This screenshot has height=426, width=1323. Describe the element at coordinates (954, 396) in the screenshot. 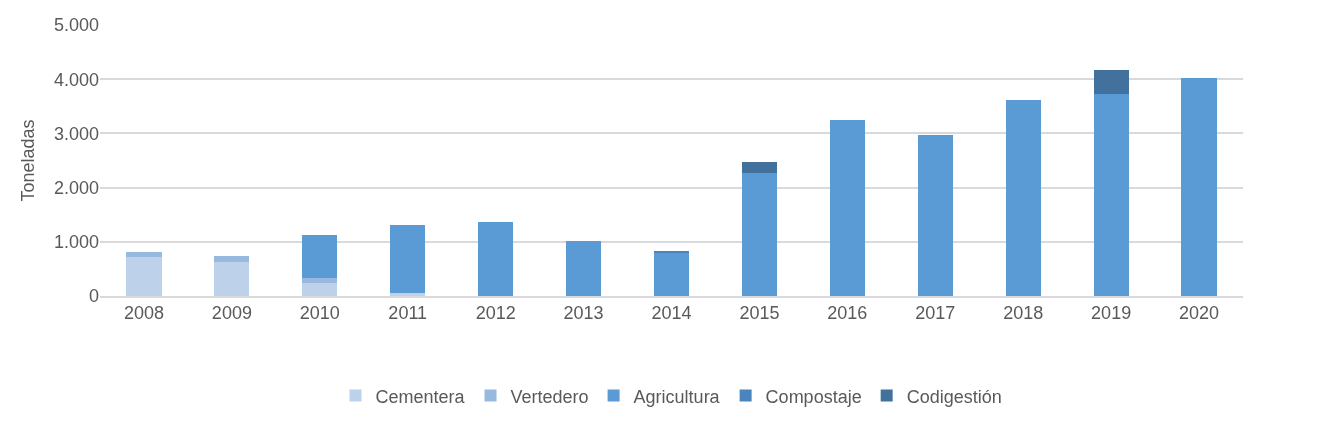

I see `legend-label: Codigestión` at that location.